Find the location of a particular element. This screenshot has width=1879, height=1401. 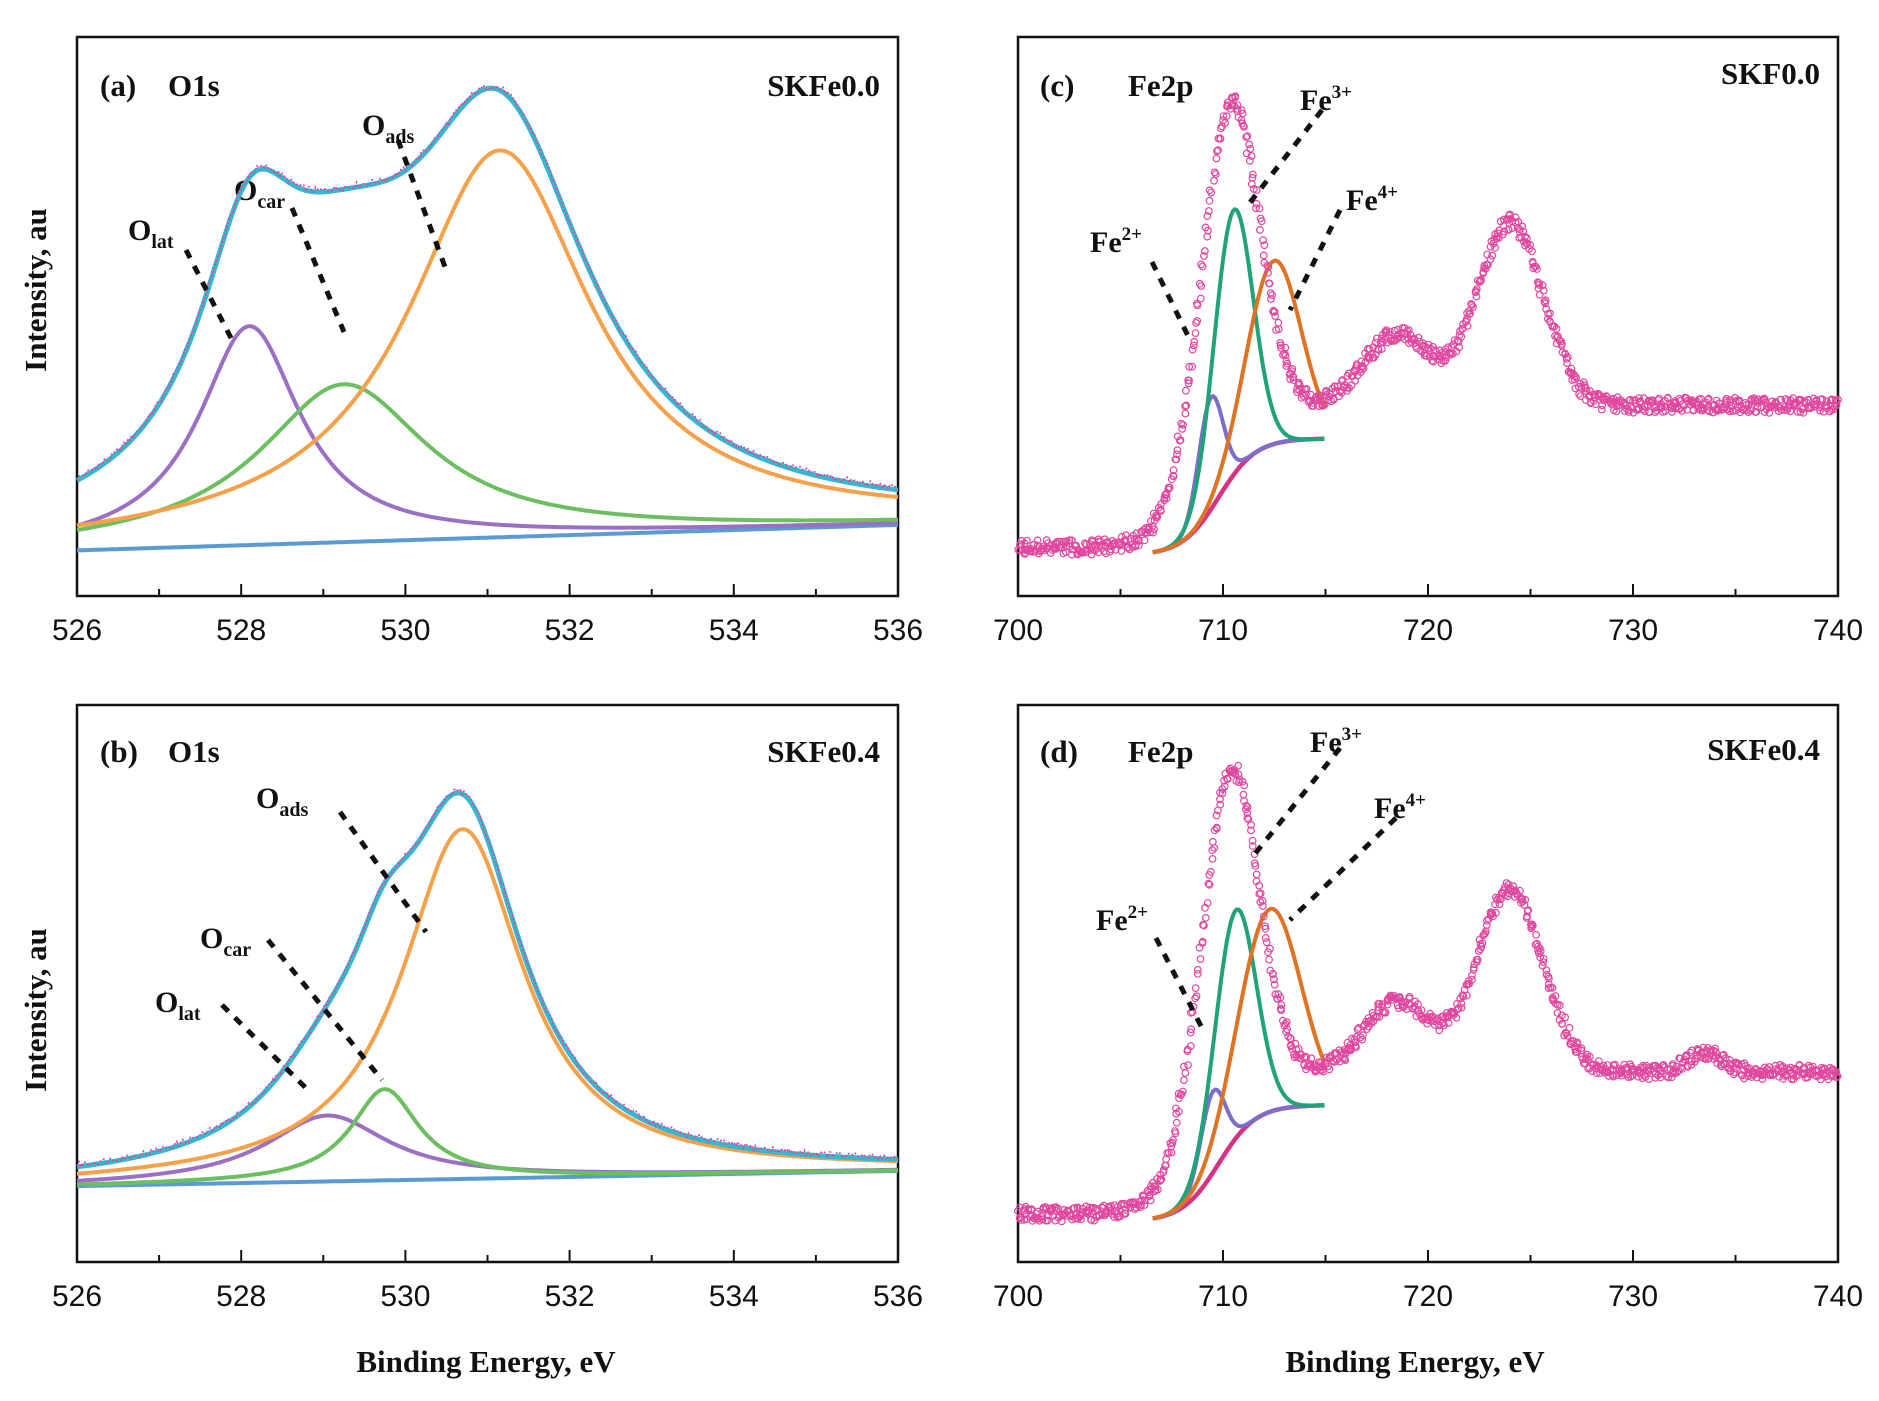

x-tick-label: 530 is located at coordinates (405, 630).